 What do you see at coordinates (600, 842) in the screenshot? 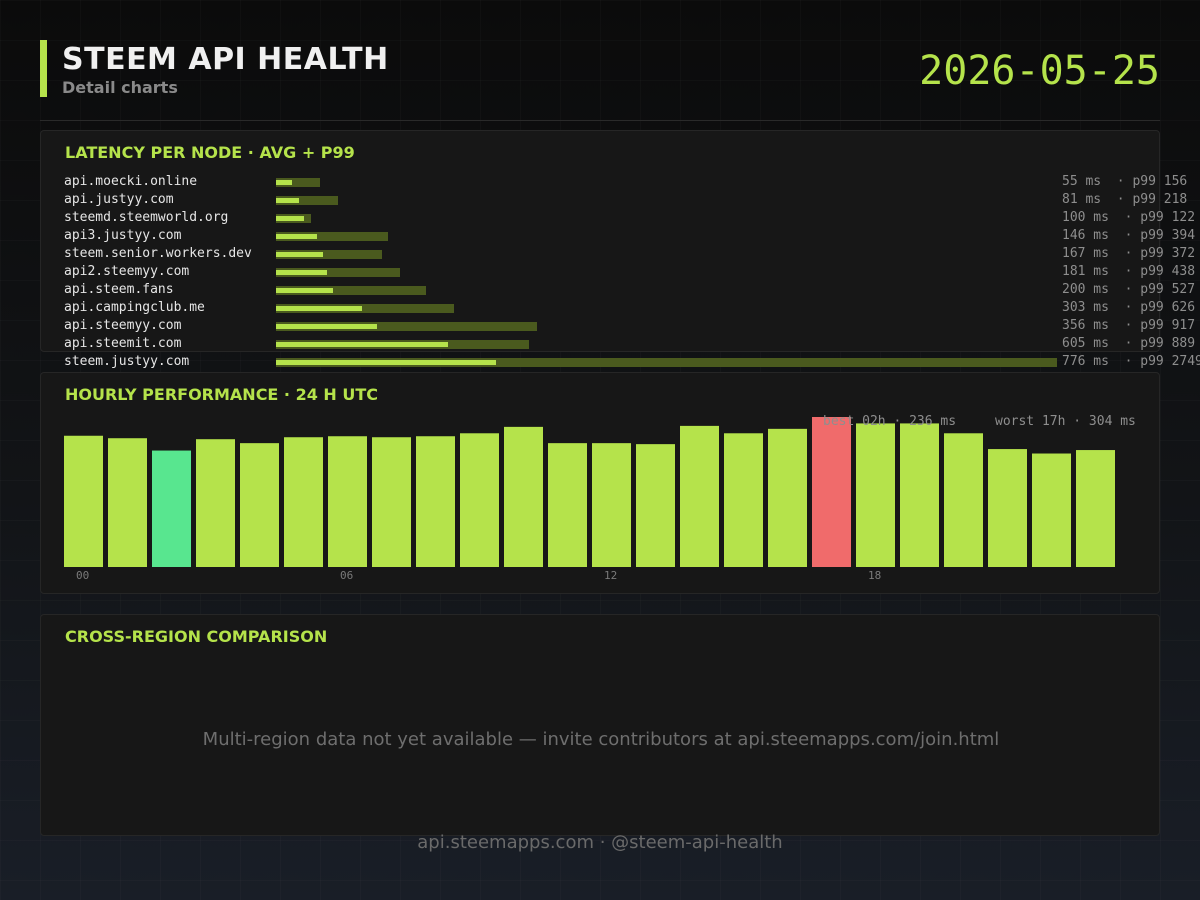
I see `footer-text: api.steemapps.com · @steem-api-health` at bounding box center [600, 842].